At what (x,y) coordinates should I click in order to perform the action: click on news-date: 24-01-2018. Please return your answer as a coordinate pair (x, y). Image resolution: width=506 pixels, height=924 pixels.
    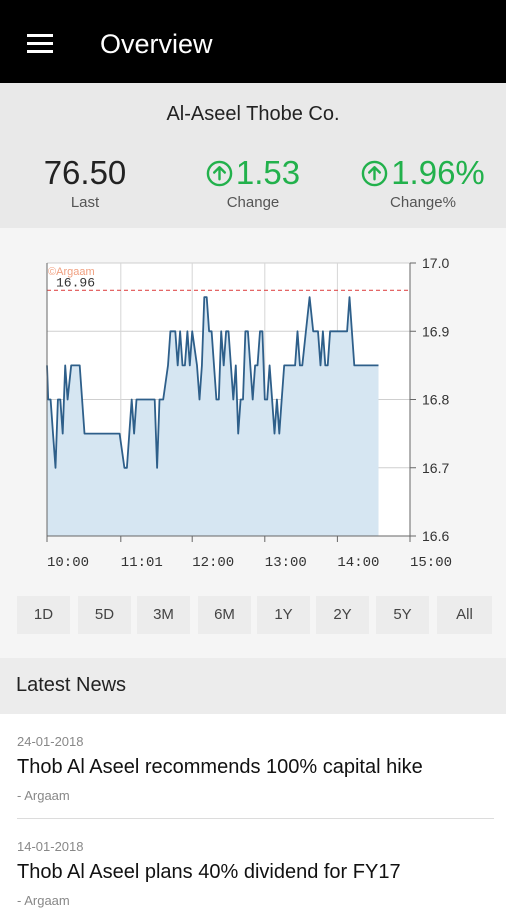
    Looking at the image, I should click on (50, 741).